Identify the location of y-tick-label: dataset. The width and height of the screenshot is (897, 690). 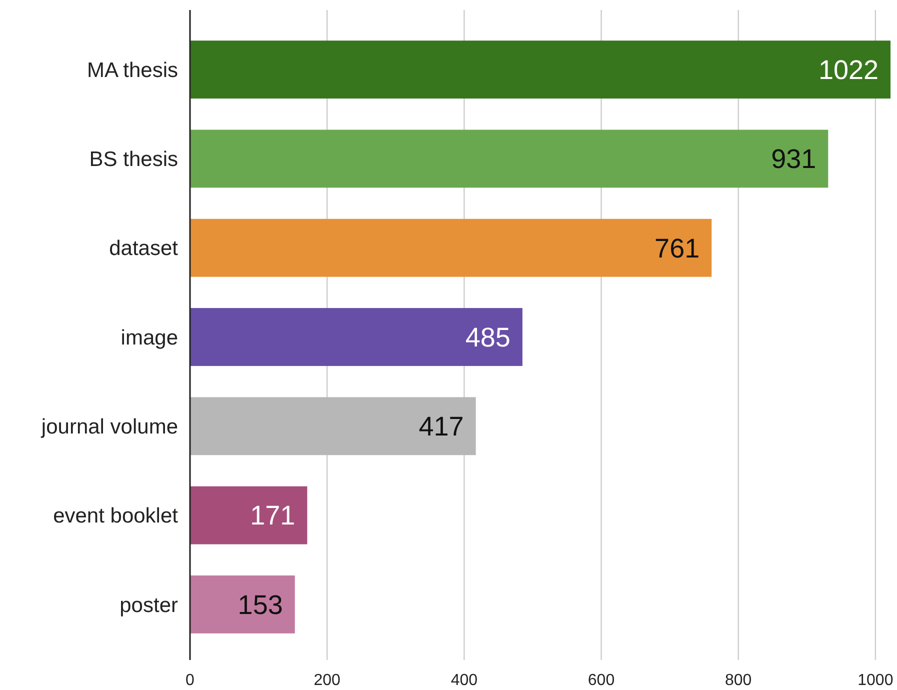
(143, 248).